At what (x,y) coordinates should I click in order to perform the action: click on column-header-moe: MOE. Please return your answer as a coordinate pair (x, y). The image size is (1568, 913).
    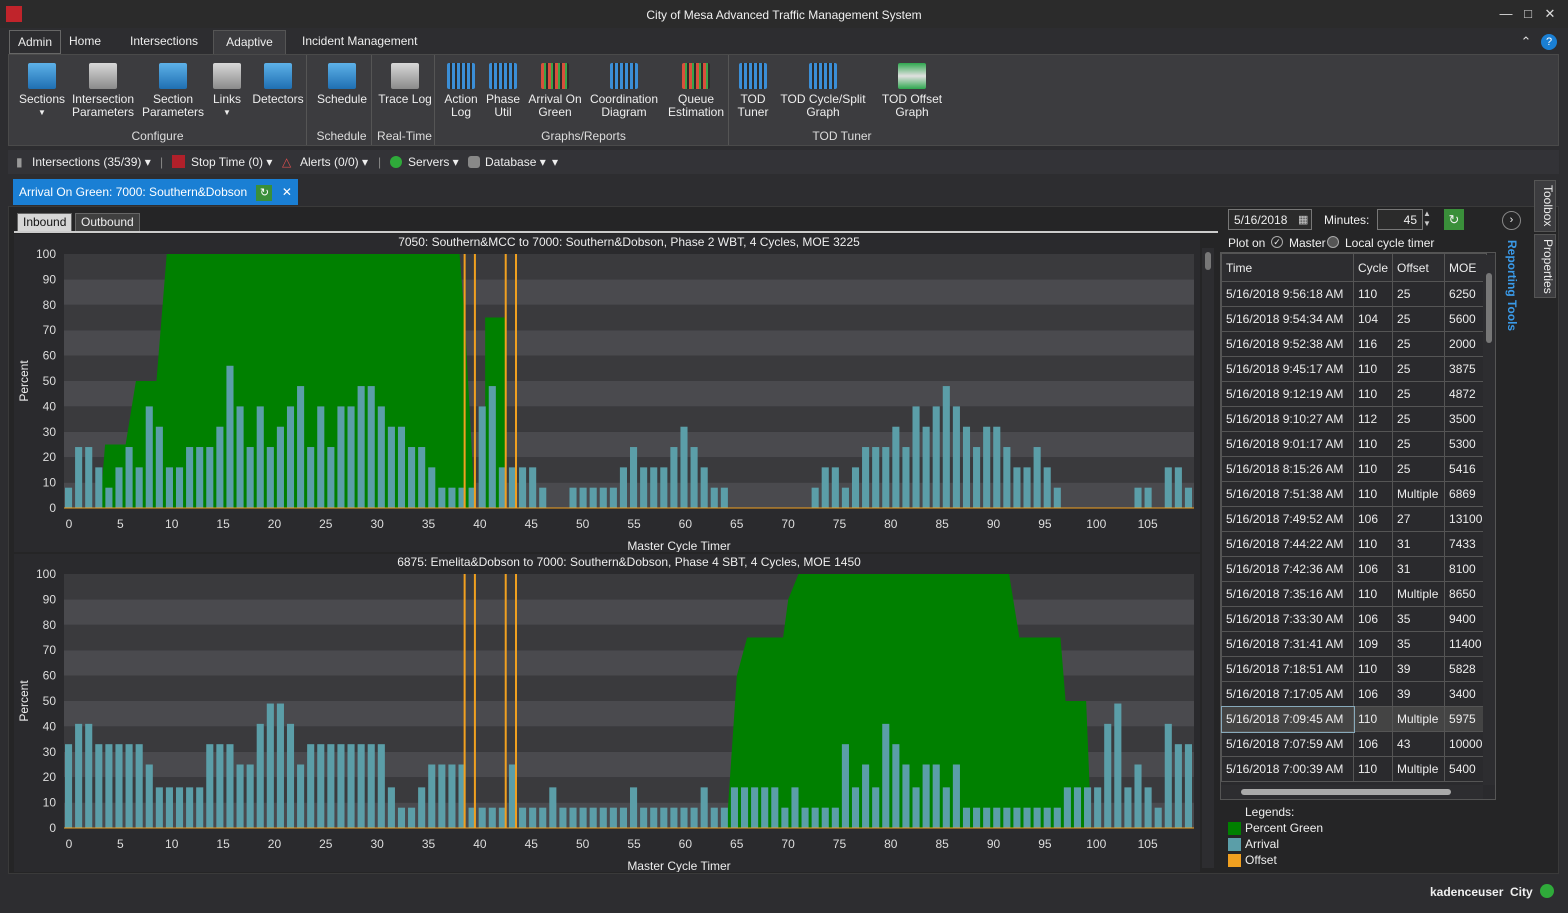
    Looking at the image, I should click on (1466, 267).